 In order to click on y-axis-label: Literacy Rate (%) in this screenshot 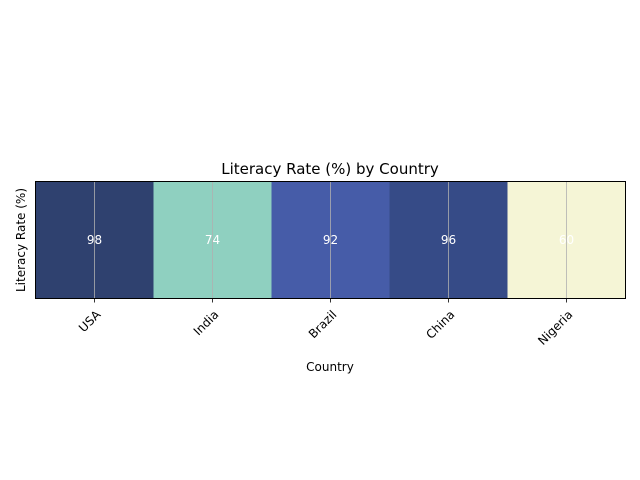, I will do `click(21, 240)`.